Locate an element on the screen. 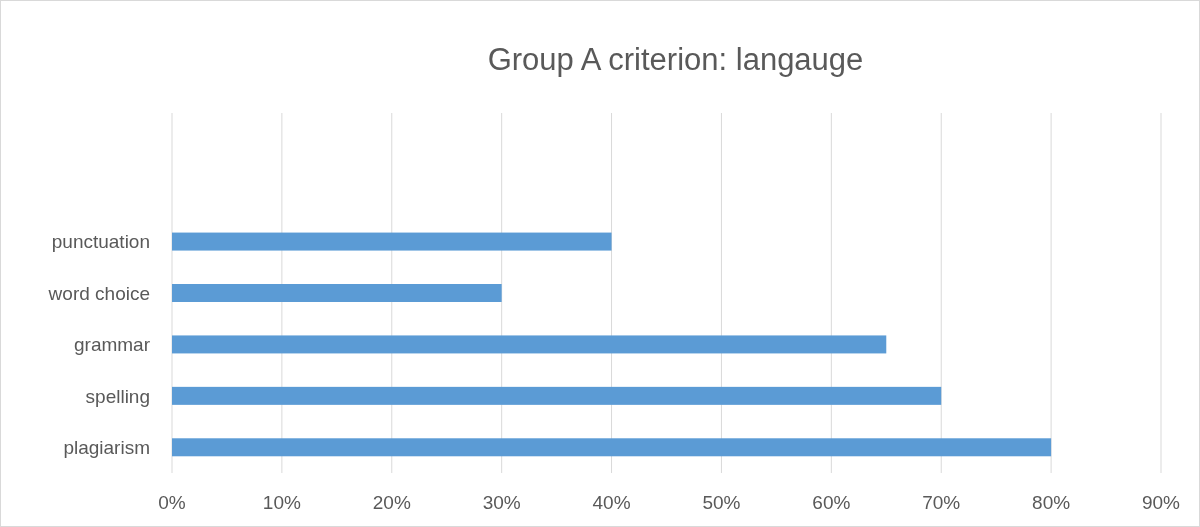  x-tick-label: 90% is located at coordinates (1161, 502).